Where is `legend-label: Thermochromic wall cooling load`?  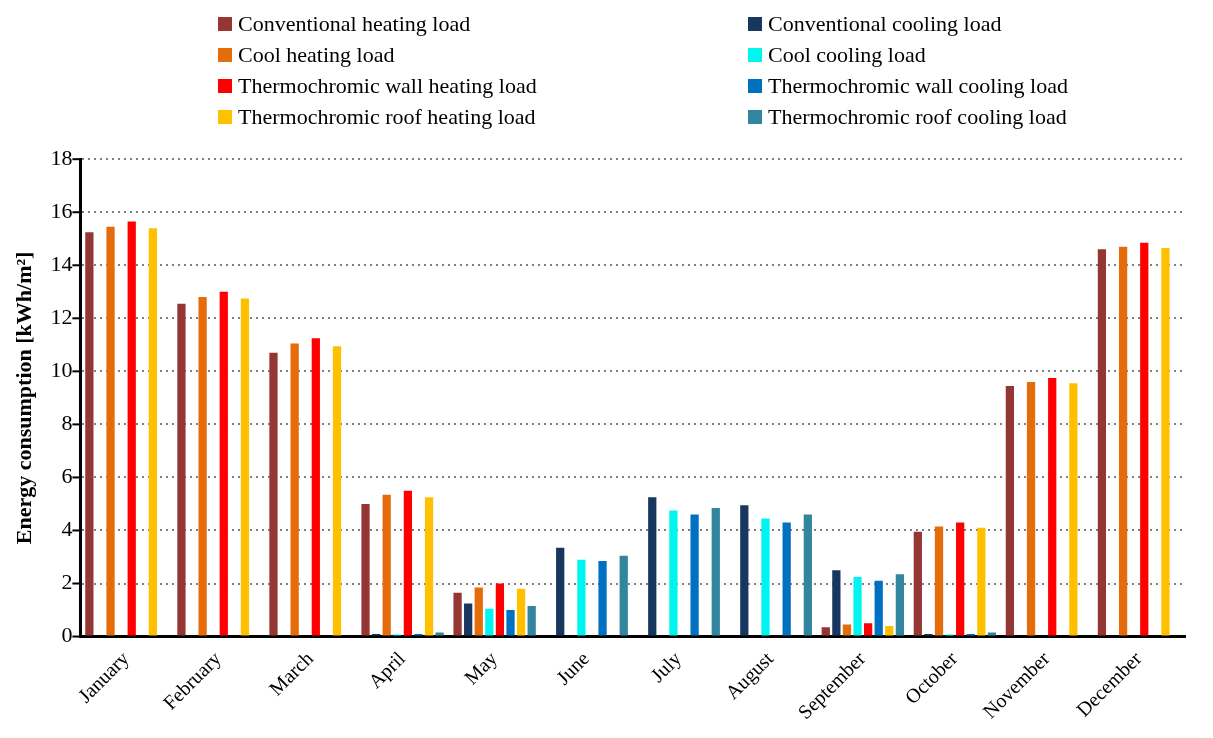 legend-label: Thermochromic wall cooling load is located at coordinates (918, 86).